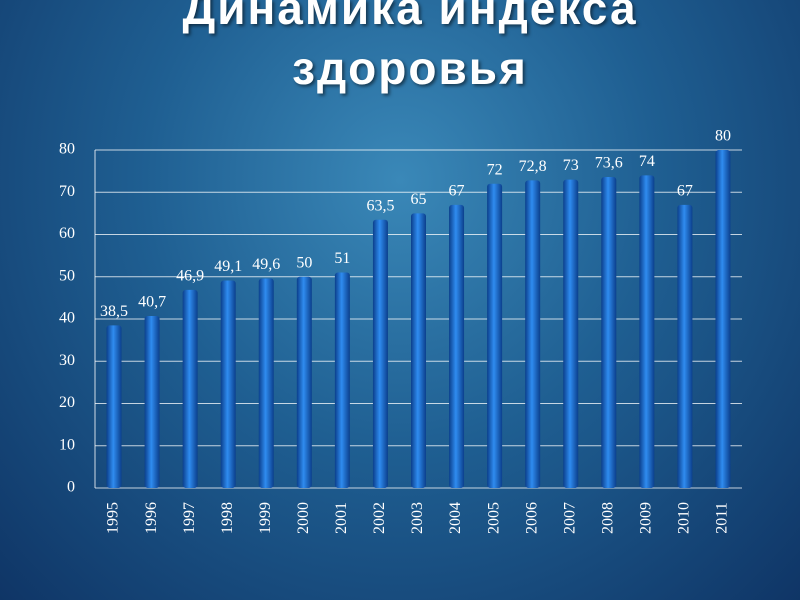  I want to click on value-label: 65, so click(419, 199).